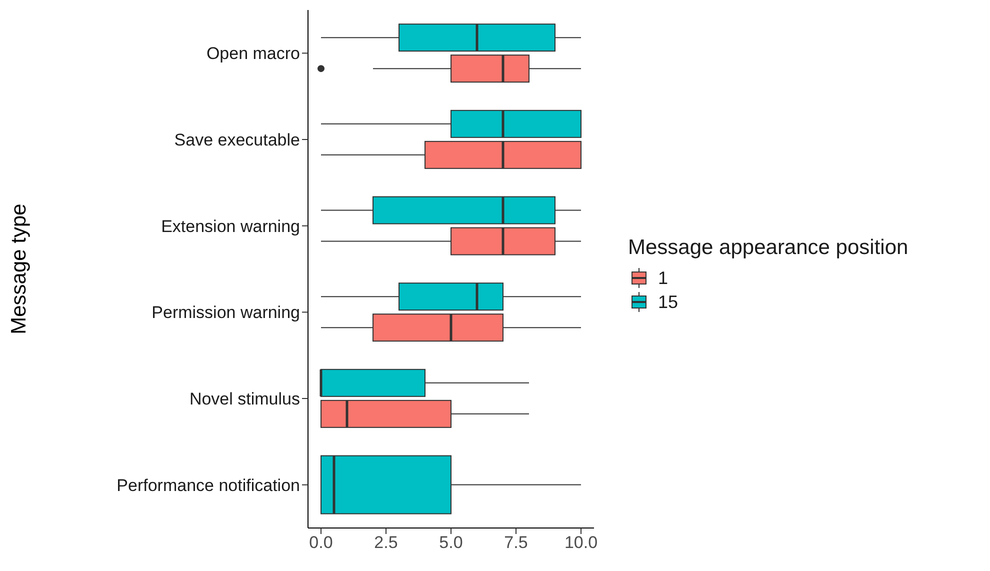  What do you see at coordinates (769, 248) in the screenshot?
I see `legend-title: Message appearance position` at bounding box center [769, 248].